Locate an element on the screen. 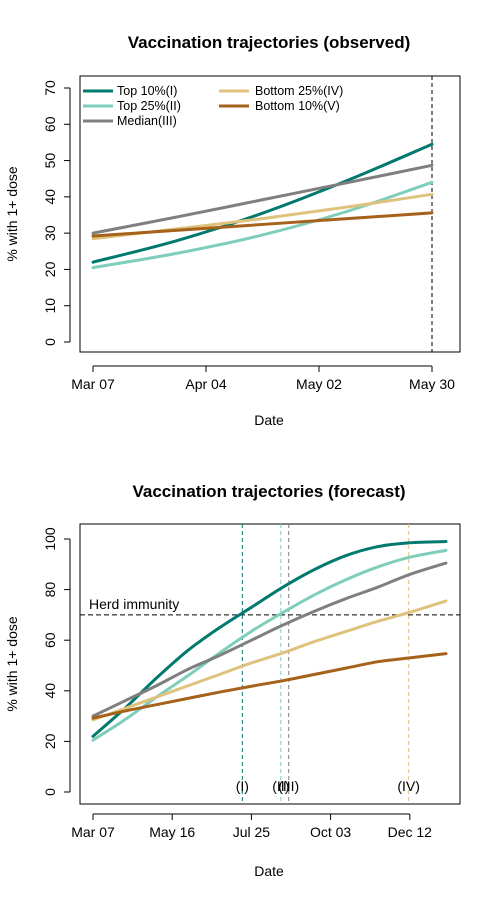 This screenshot has height=905, width=500. forecast-x-tick-label: Oct 03 is located at coordinates (330, 832).